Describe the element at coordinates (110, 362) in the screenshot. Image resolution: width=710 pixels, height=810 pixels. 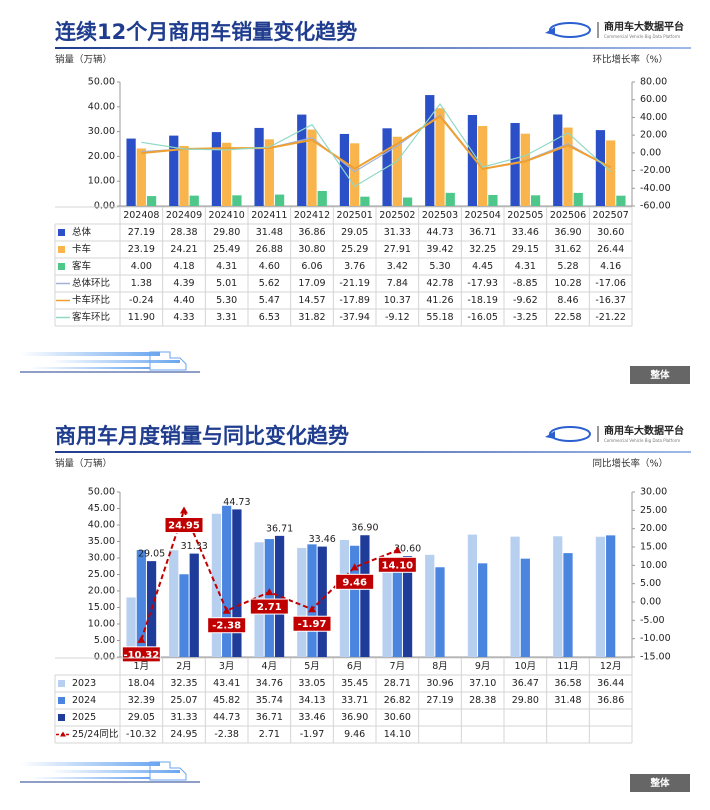
I see `speed-graphic` at that location.